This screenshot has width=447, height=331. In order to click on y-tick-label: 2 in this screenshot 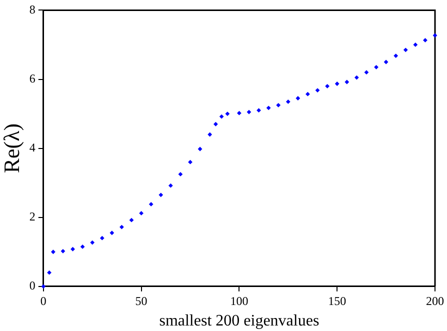, I will do `click(32, 217)`.